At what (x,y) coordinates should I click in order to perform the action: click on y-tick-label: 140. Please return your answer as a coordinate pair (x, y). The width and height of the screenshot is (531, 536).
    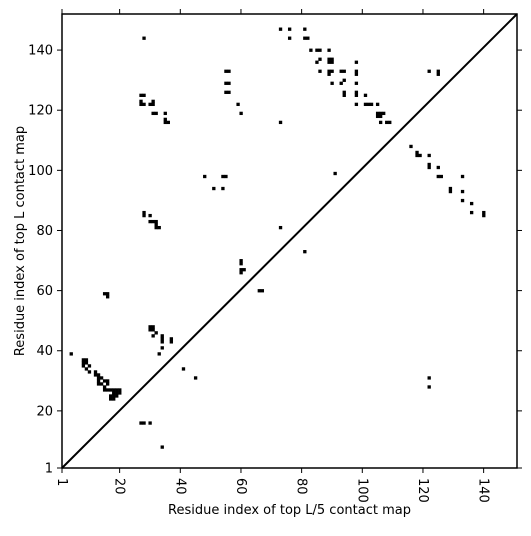
    Looking at the image, I should click on (40, 51).